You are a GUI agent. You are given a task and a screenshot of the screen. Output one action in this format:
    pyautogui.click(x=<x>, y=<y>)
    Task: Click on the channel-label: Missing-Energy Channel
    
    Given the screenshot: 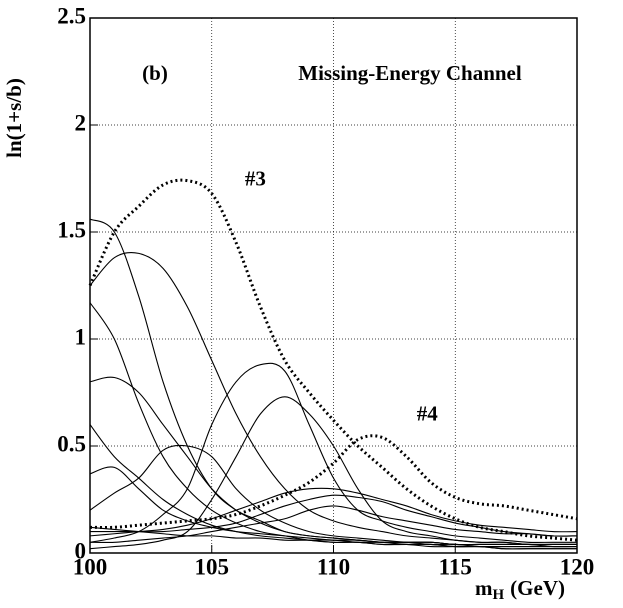 What is the action you would take?
    pyautogui.click(x=410, y=73)
    